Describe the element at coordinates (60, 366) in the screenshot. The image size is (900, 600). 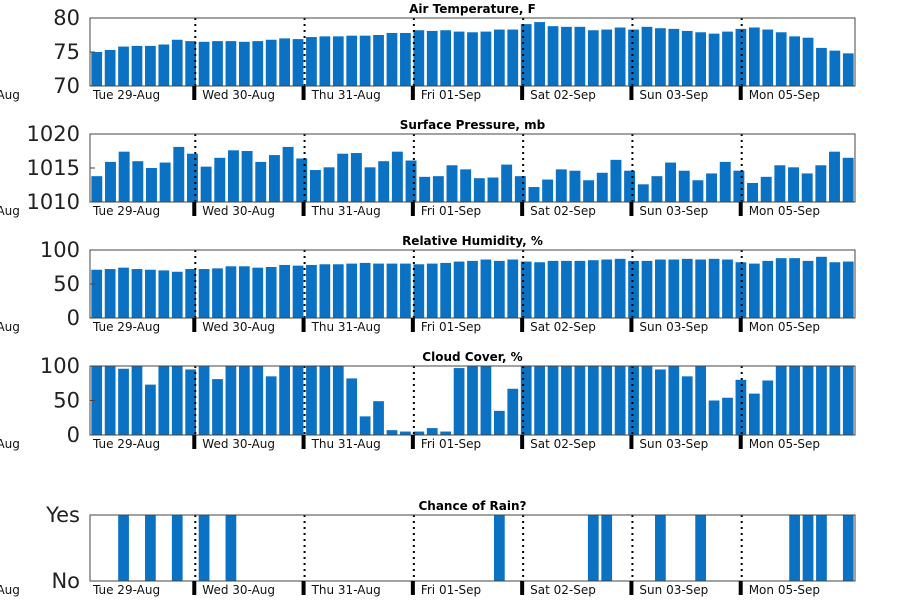
I see `y-tick-label: 100` at that location.